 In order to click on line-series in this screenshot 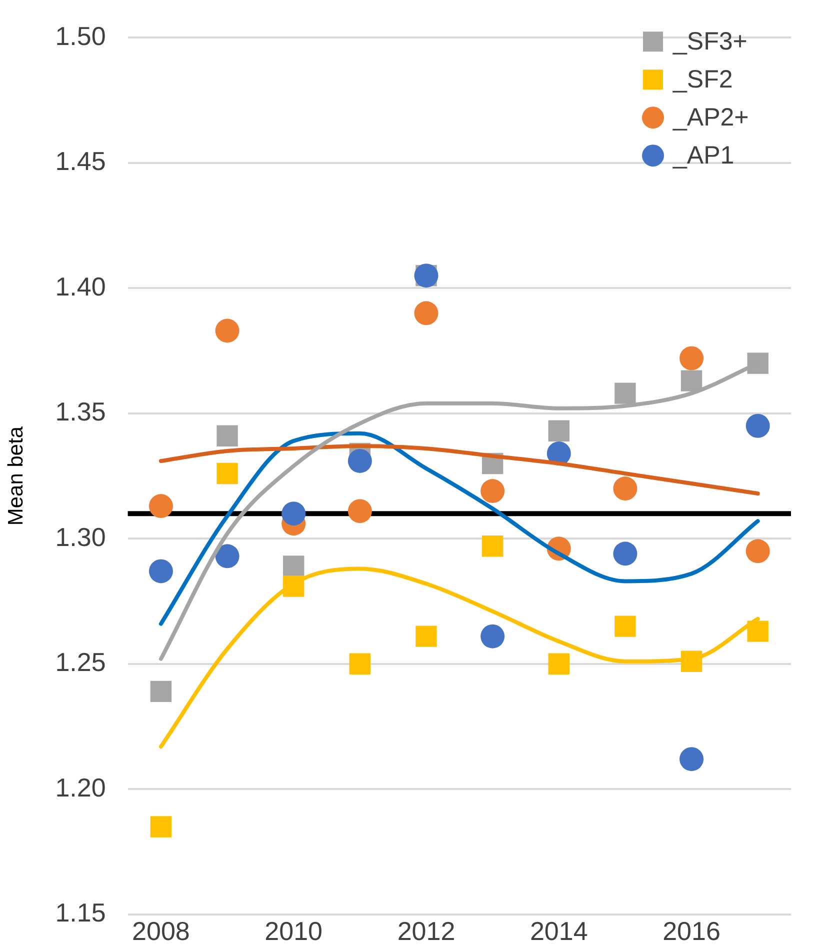, I will do `click(459, 470)`.